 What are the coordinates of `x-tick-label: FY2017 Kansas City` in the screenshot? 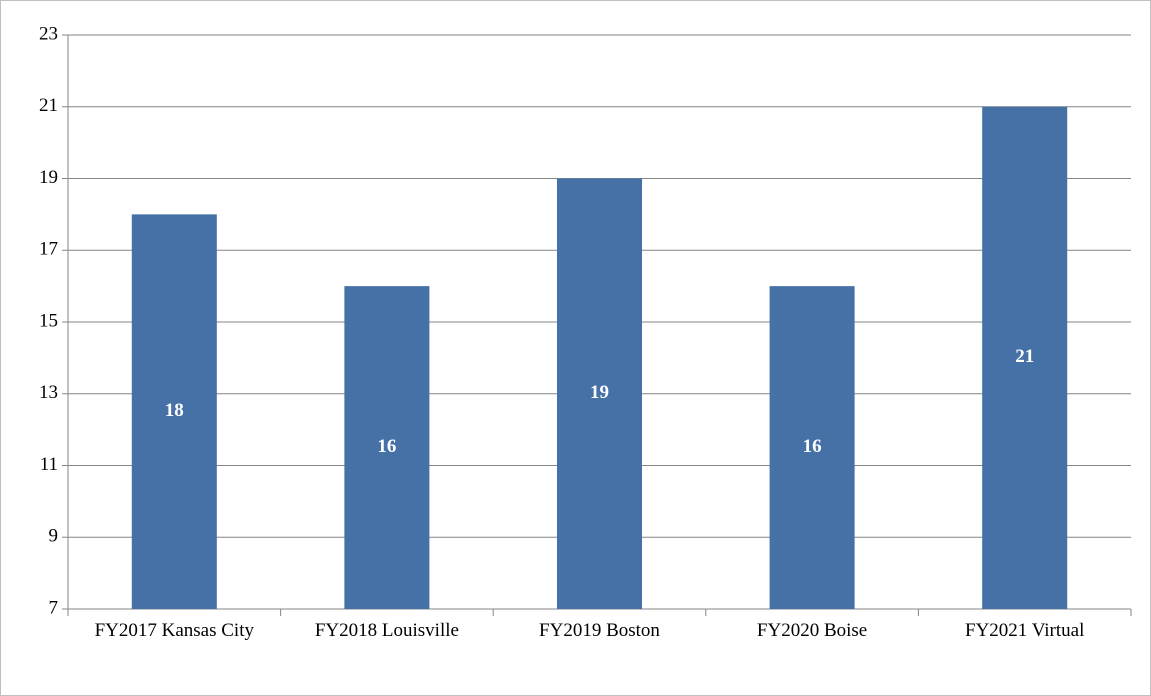 It's located at (174, 630).